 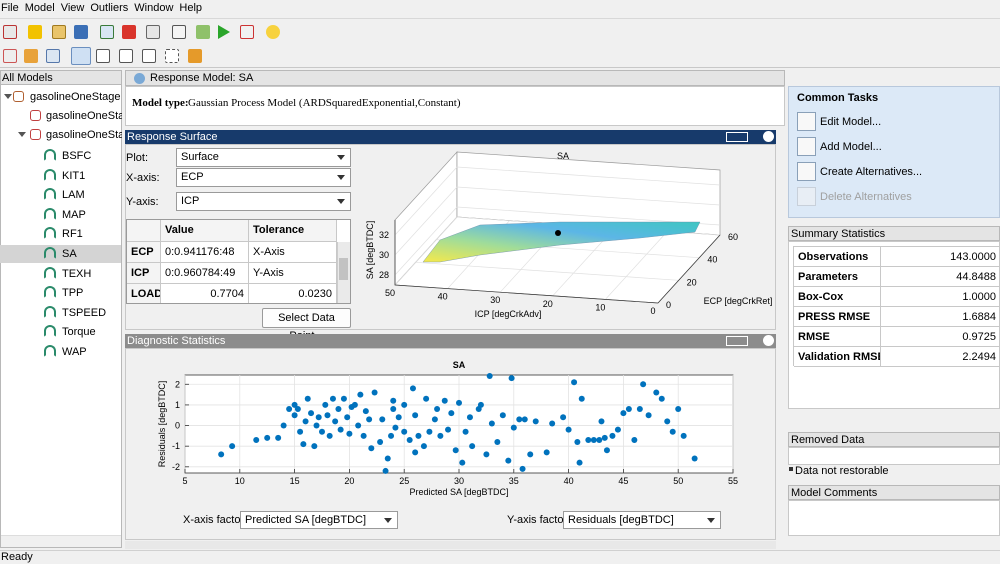 I want to click on table-cell: 0:0.941176:48, so click(x=205, y=252).